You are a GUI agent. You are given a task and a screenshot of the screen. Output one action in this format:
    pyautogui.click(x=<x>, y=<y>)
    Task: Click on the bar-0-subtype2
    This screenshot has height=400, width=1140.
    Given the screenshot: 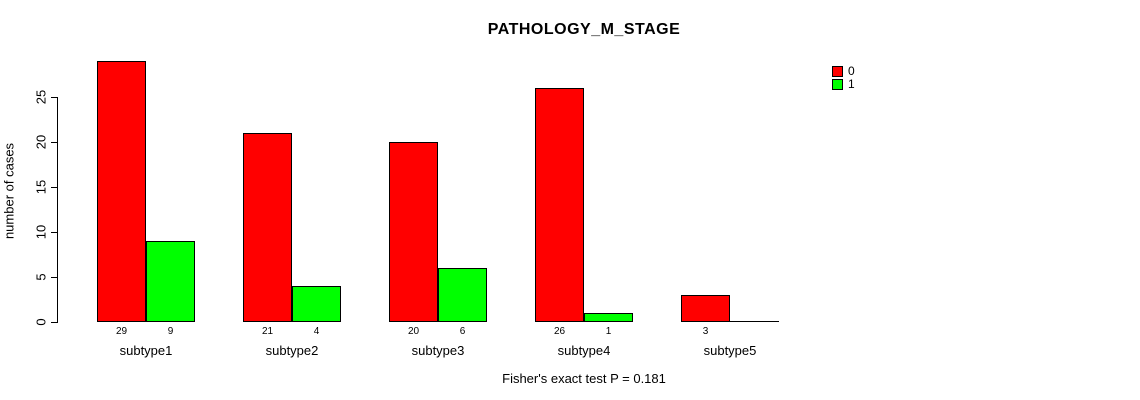 What is the action you would take?
    pyautogui.click(x=267, y=227)
    